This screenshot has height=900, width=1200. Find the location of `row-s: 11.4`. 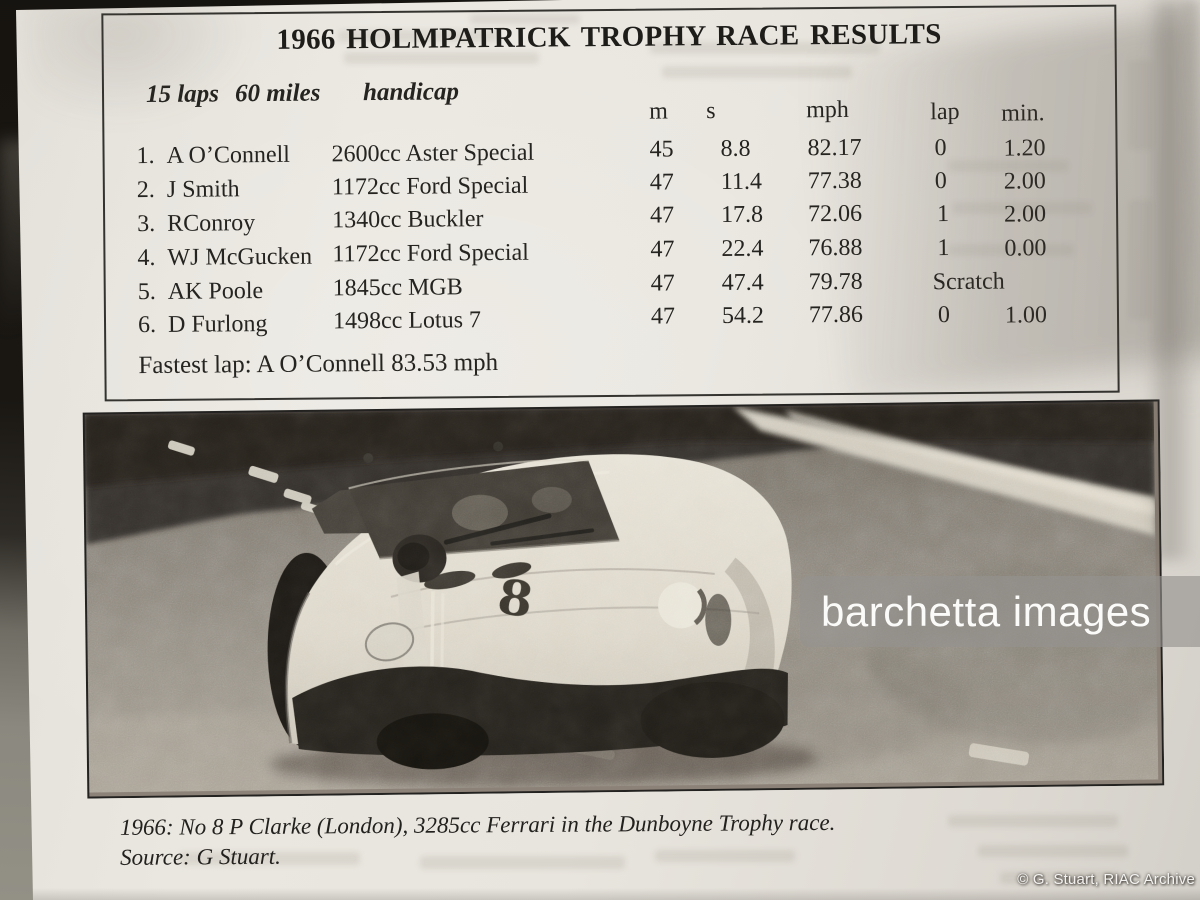

row-s: 11.4 is located at coordinates (741, 182).